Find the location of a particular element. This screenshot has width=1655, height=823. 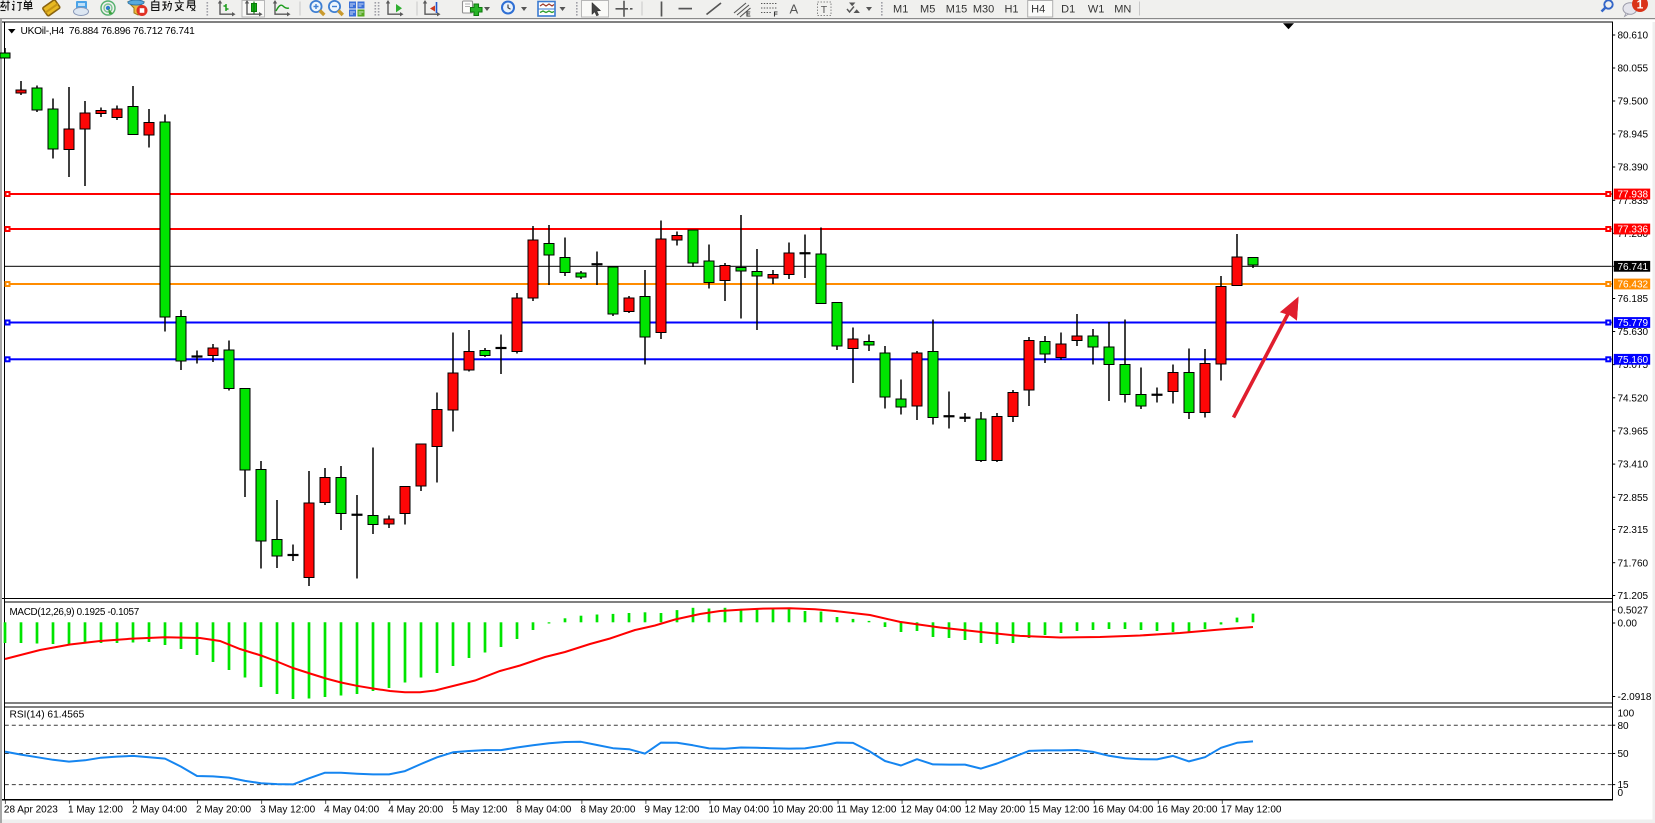

svg-text: H4 is located at coordinates (1038, 9).